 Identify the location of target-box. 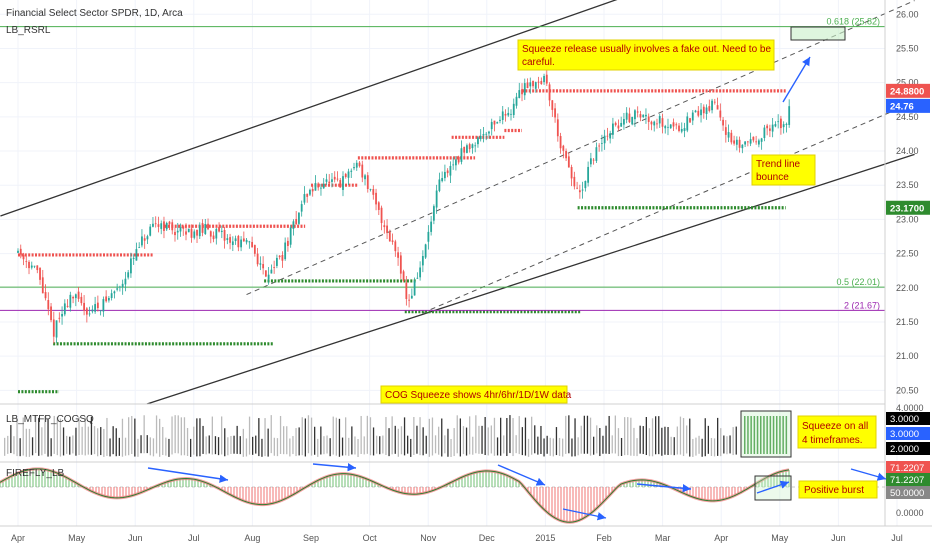
(818, 33).